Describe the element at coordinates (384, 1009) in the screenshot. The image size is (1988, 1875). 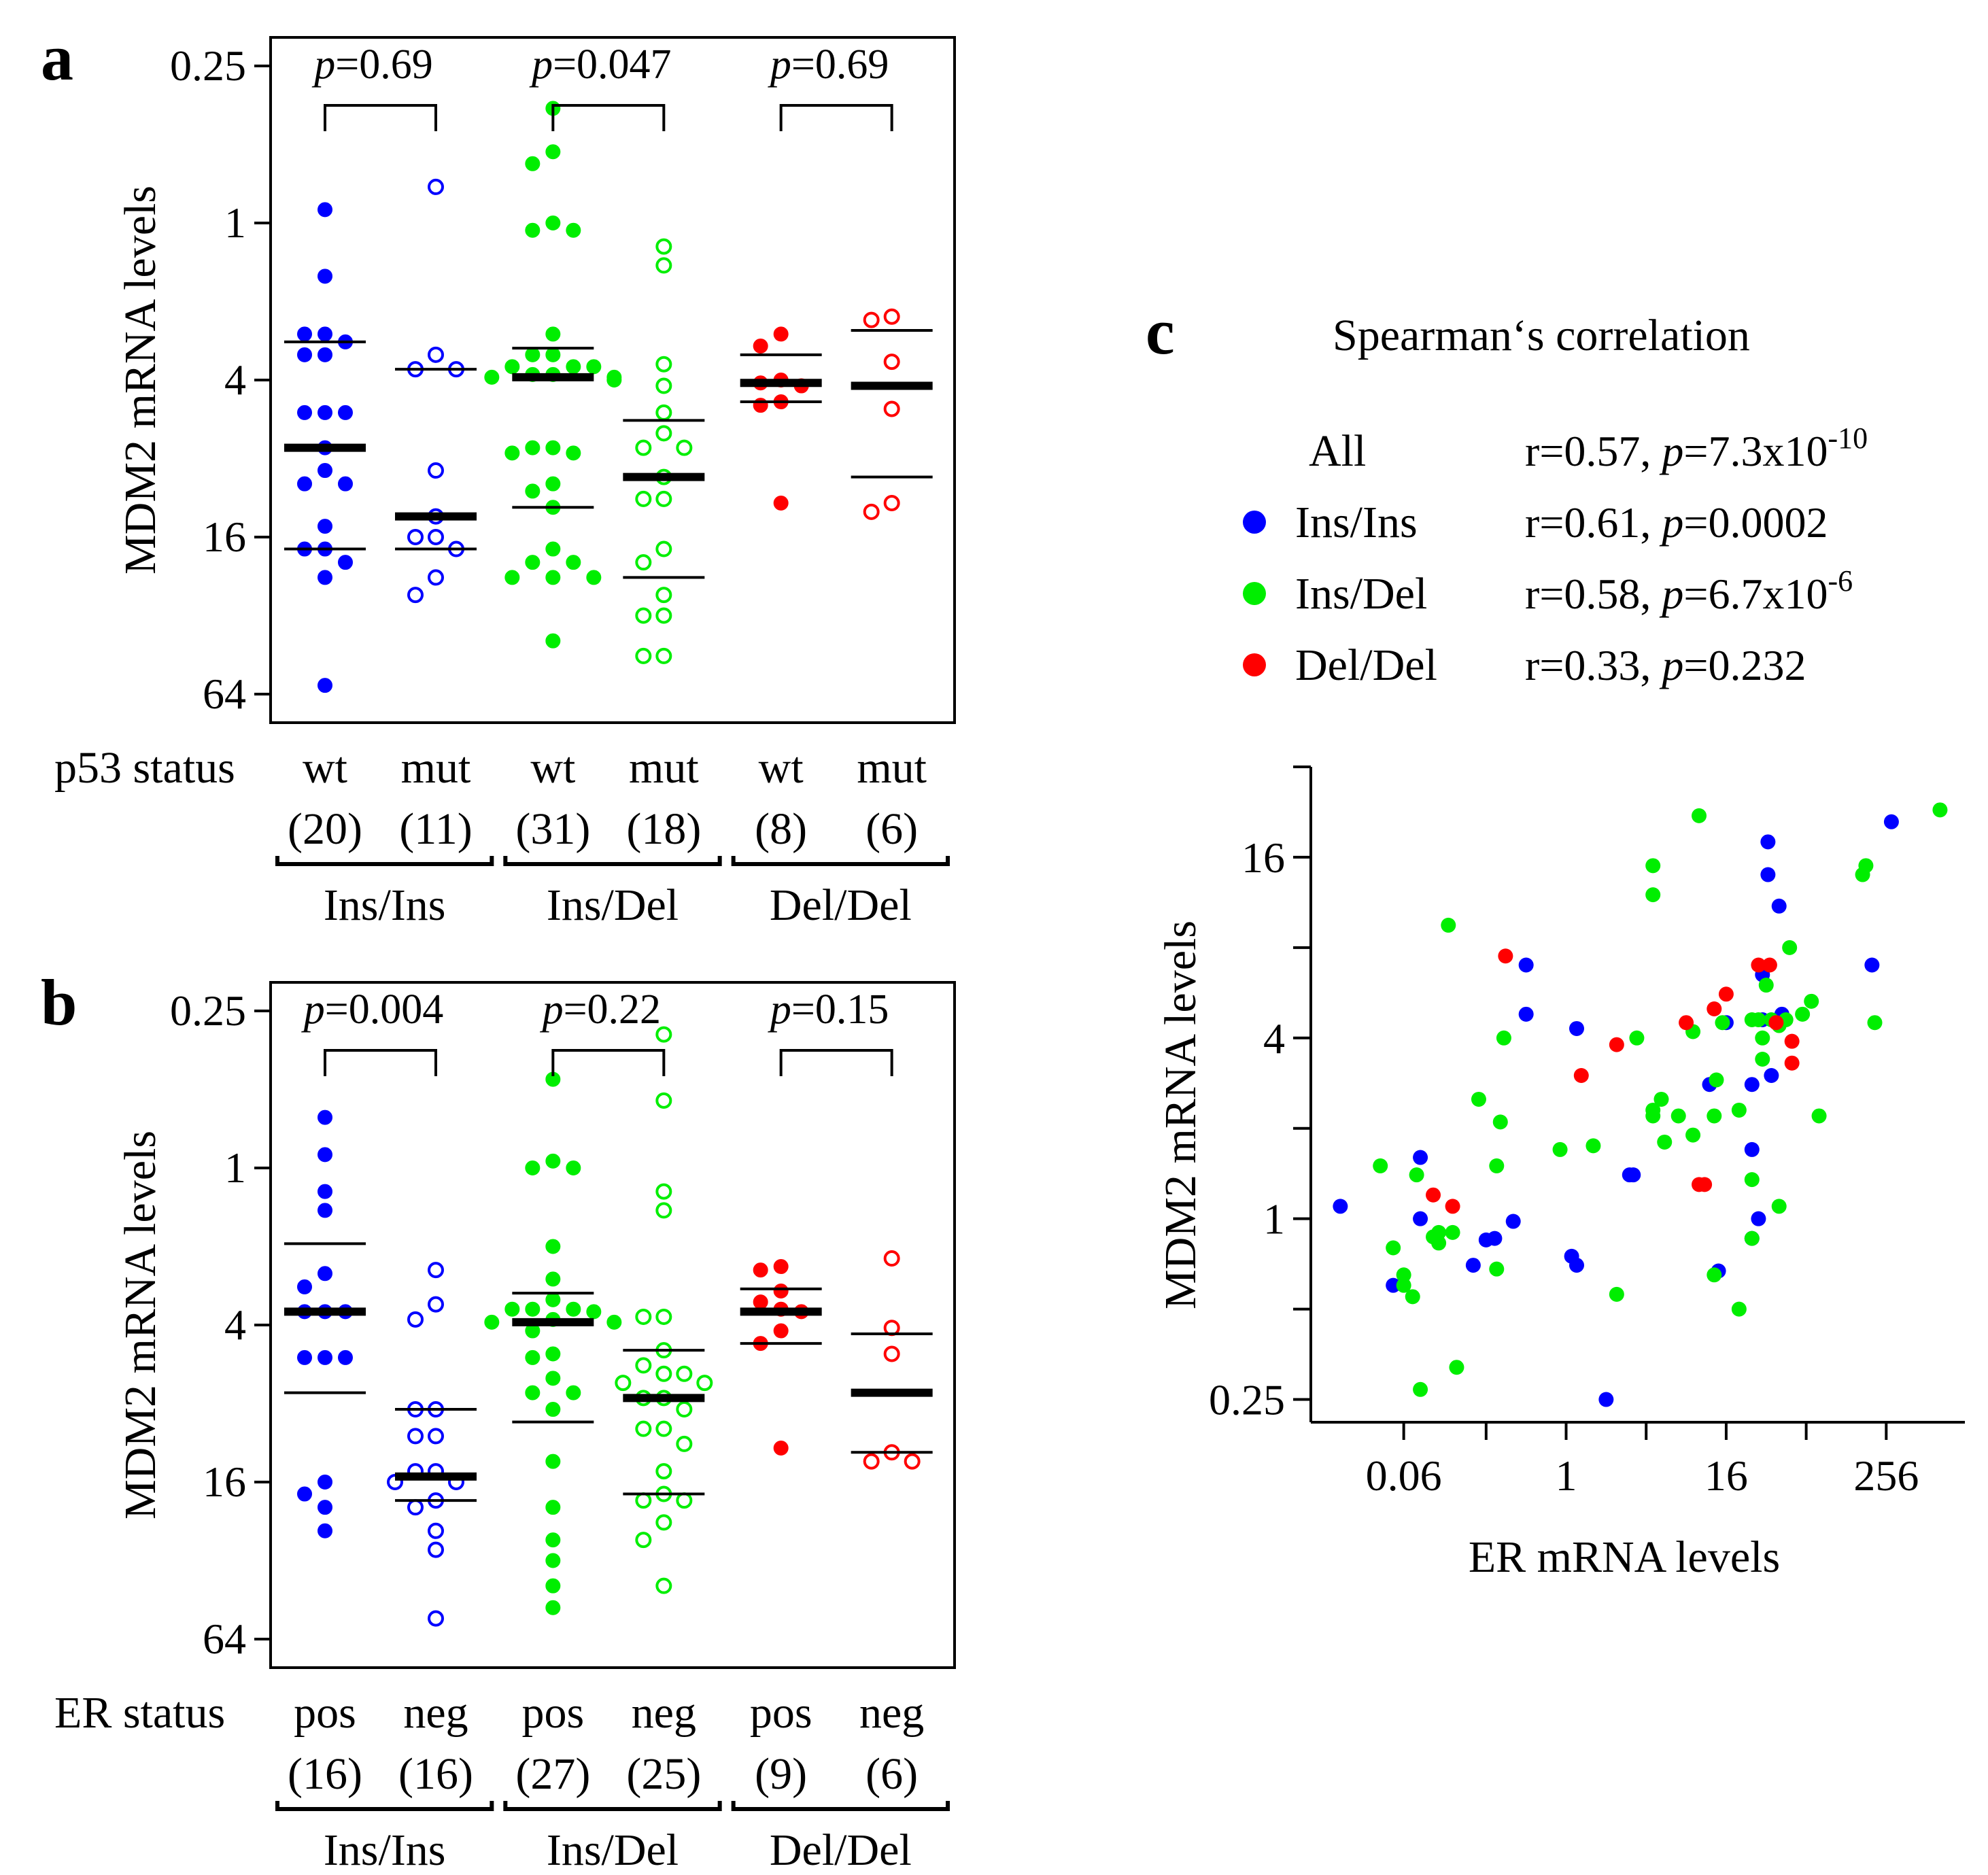
I see `p-value-number: =0.004` at that location.